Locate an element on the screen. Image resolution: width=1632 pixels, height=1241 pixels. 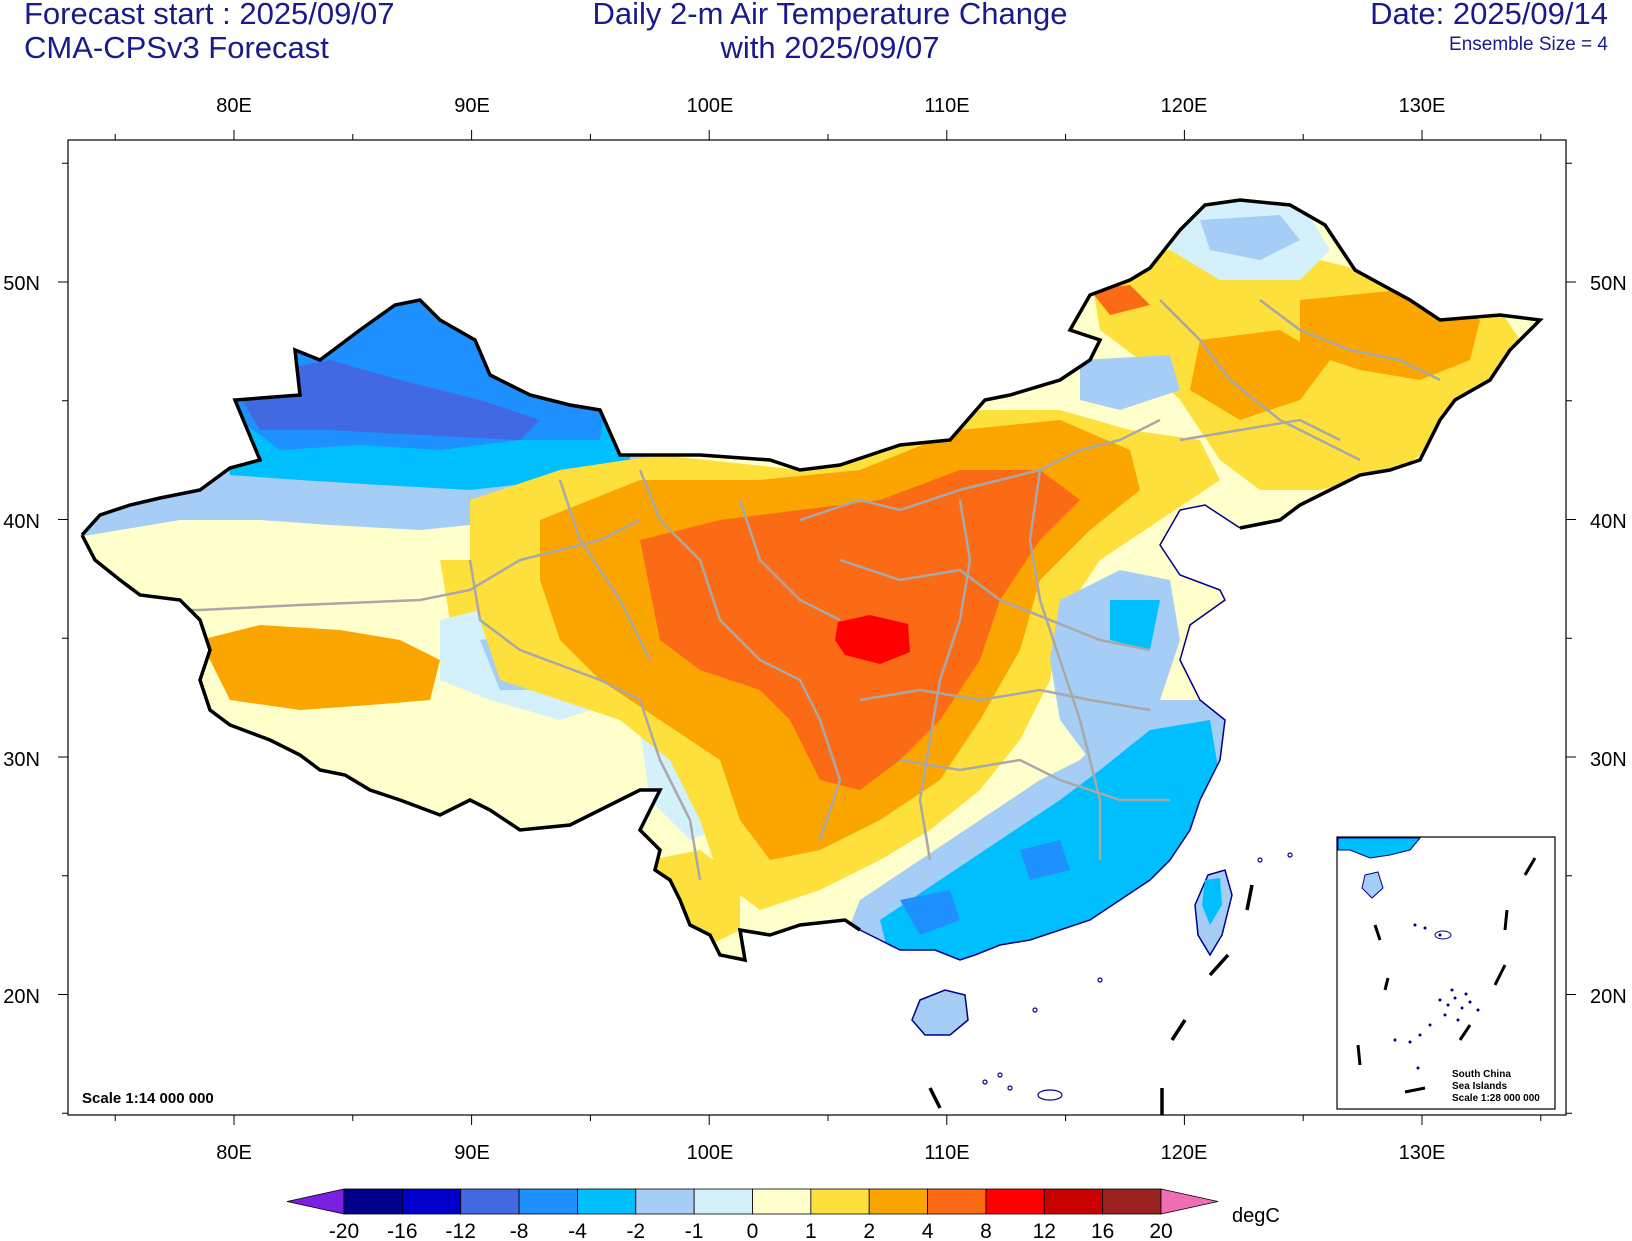
lon-label-100e-top: 100E is located at coordinates (710, 106).